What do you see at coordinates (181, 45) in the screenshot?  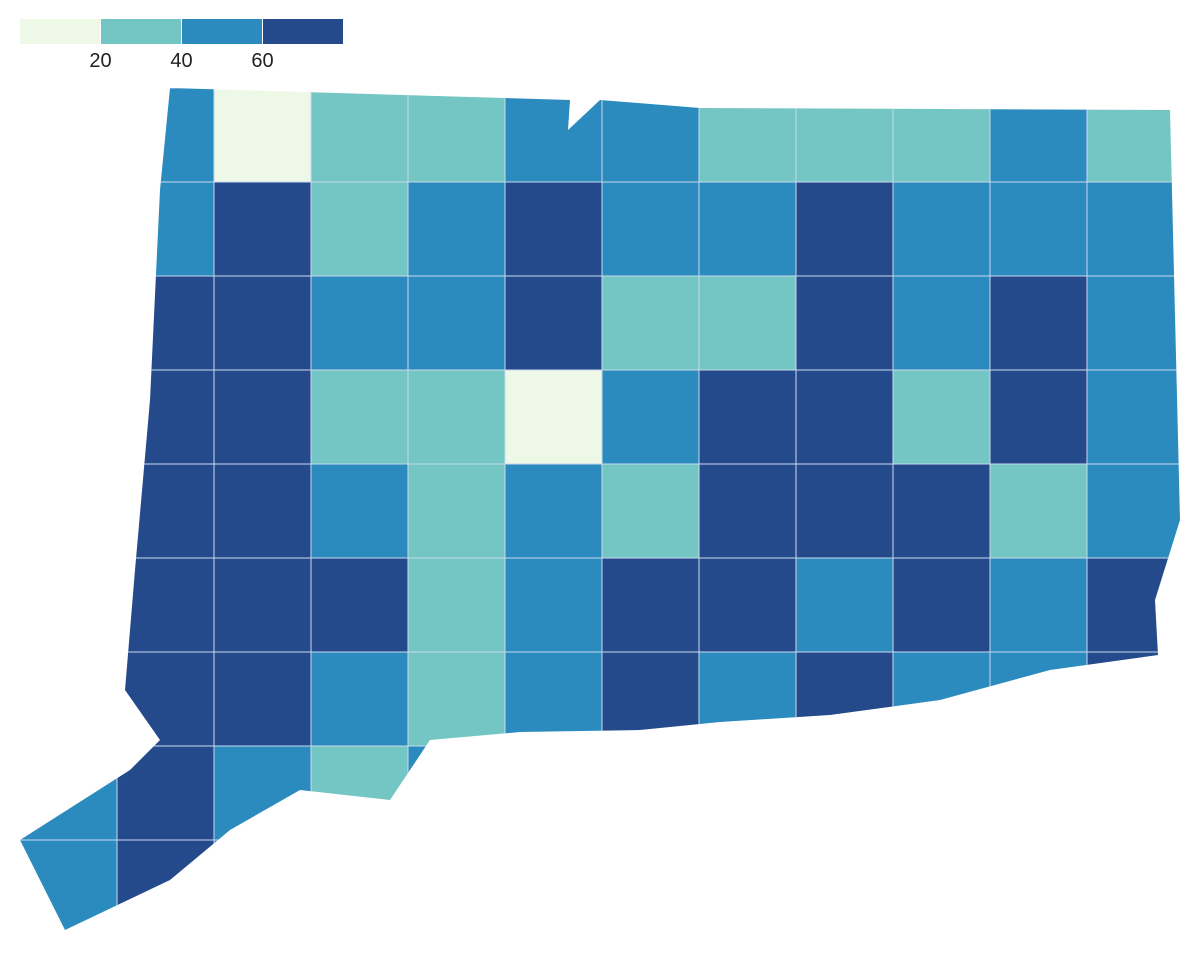 I see `legend: 20 40 60` at bounding box center [181, 45].